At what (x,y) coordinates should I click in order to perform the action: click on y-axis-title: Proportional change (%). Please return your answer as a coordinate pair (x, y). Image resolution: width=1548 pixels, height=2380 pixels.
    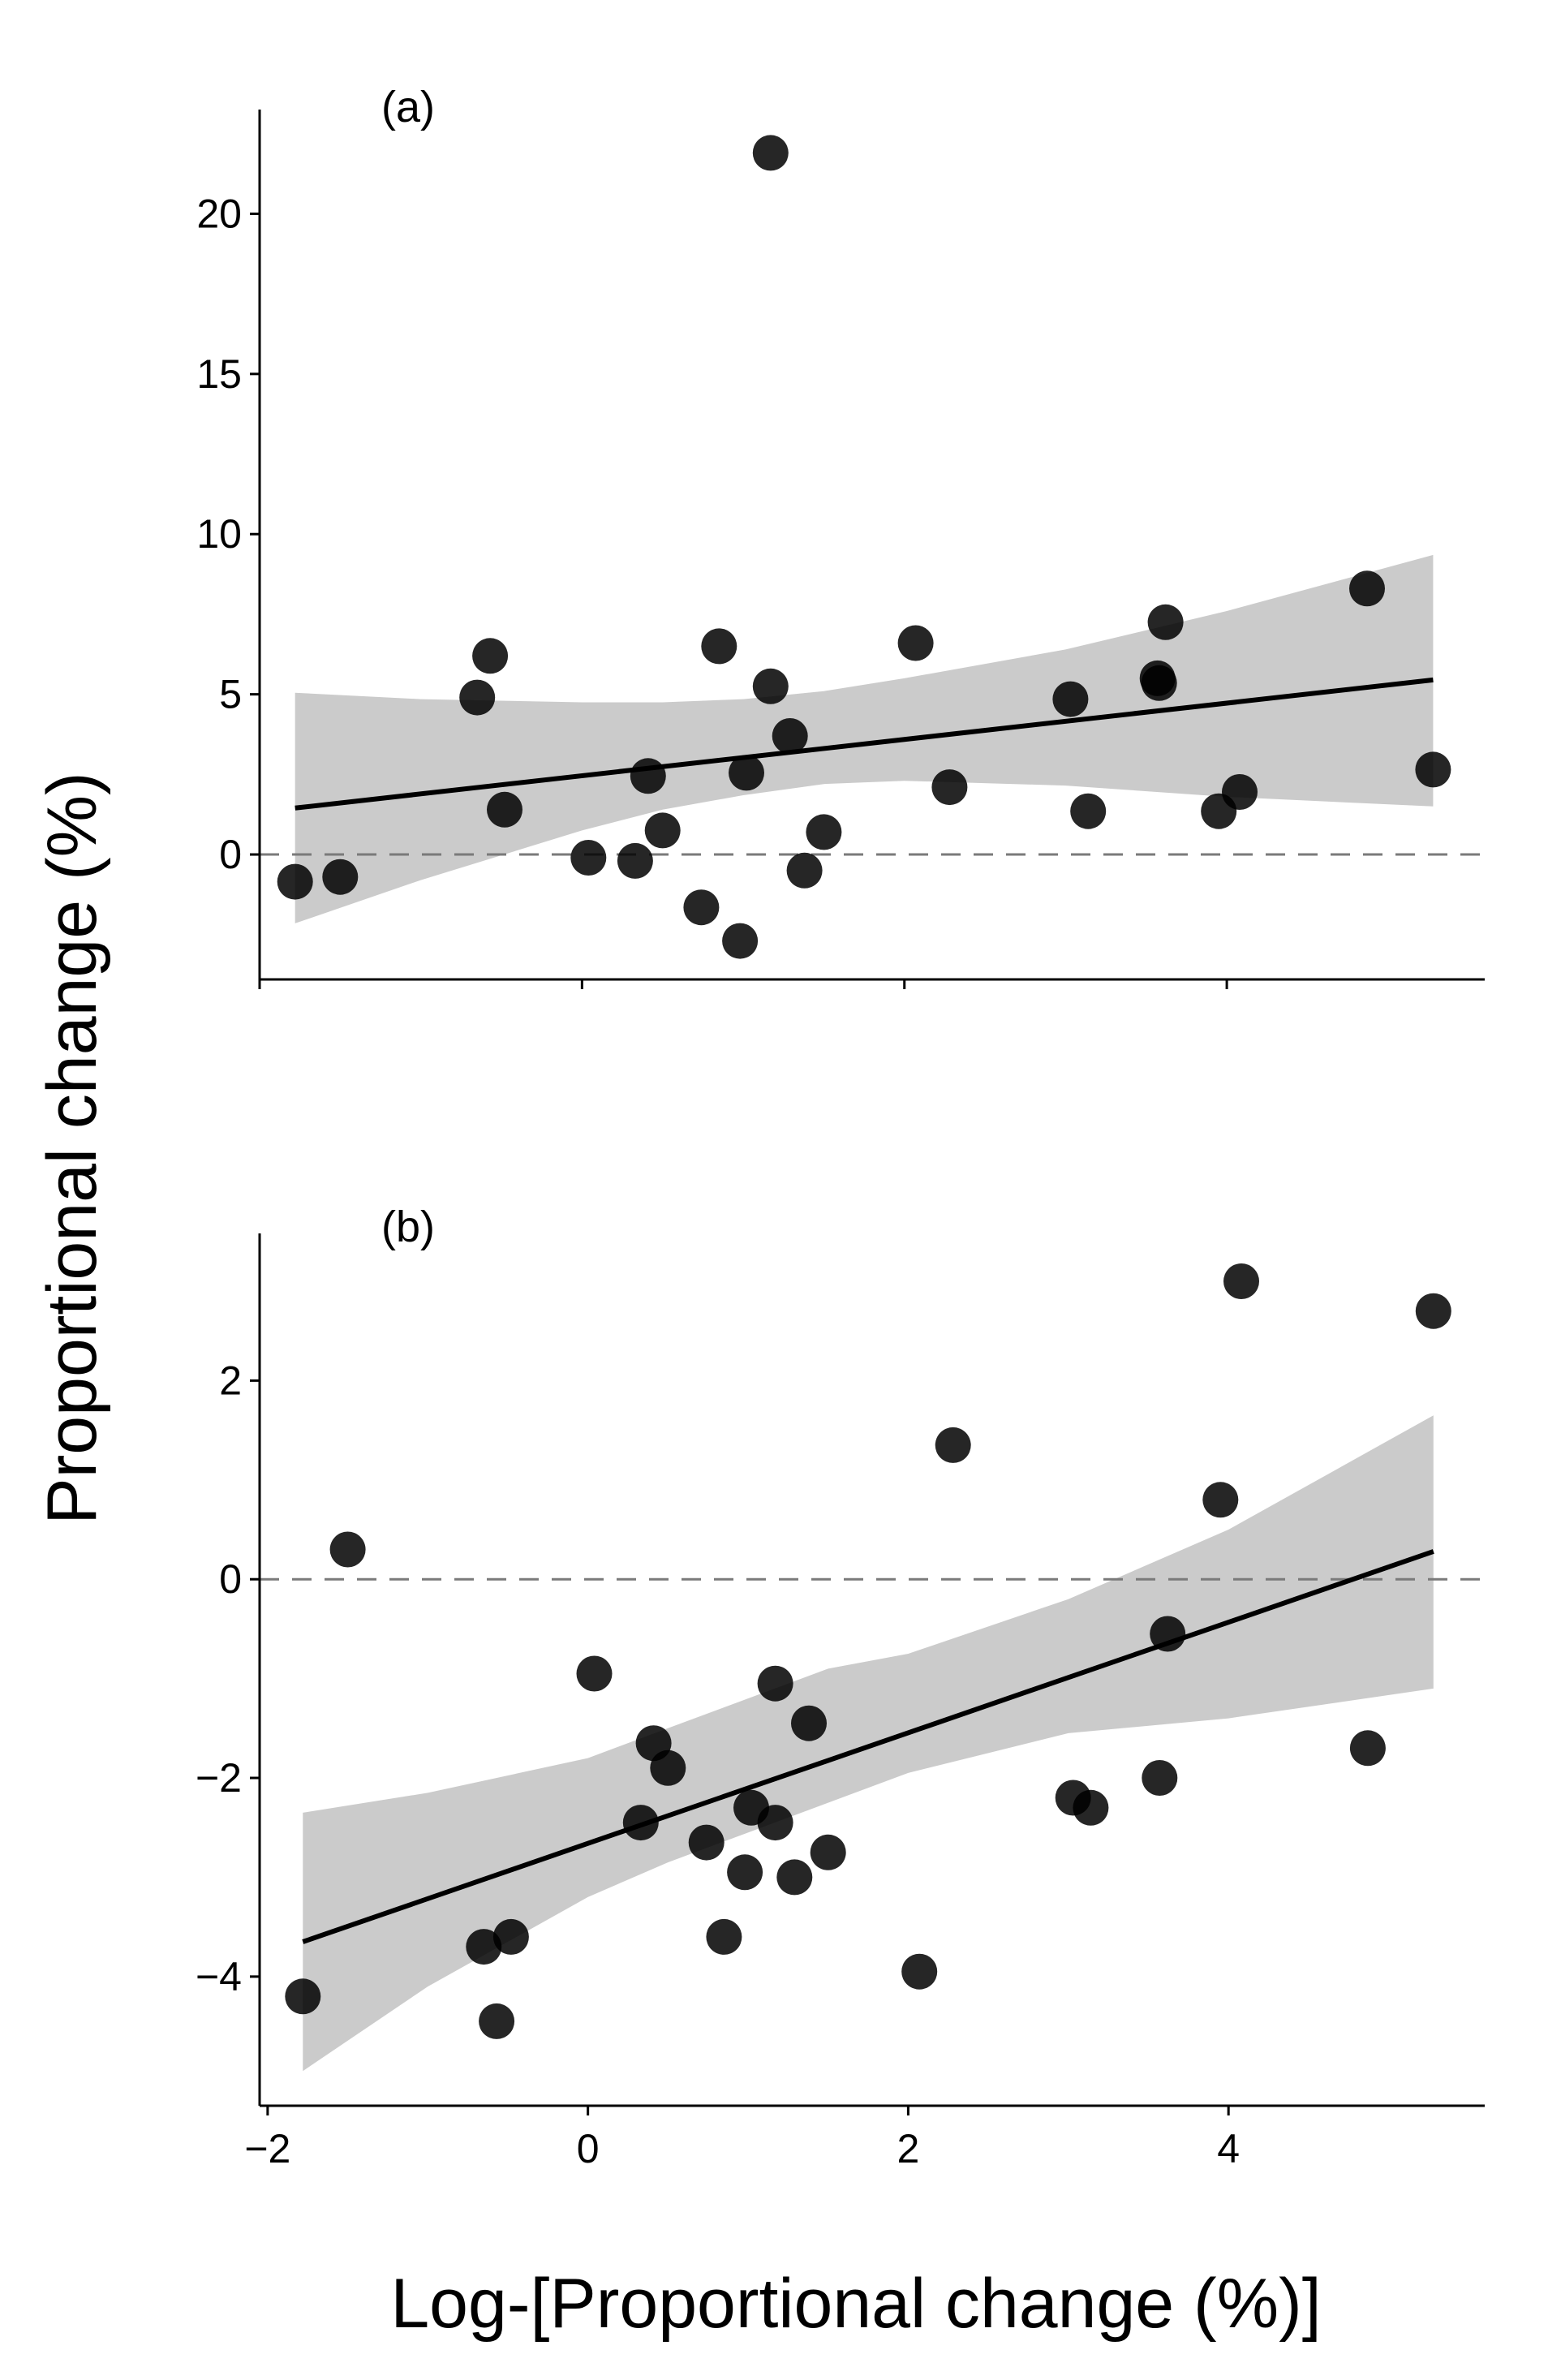
    Looking at the image, I should click on (72, 1148).